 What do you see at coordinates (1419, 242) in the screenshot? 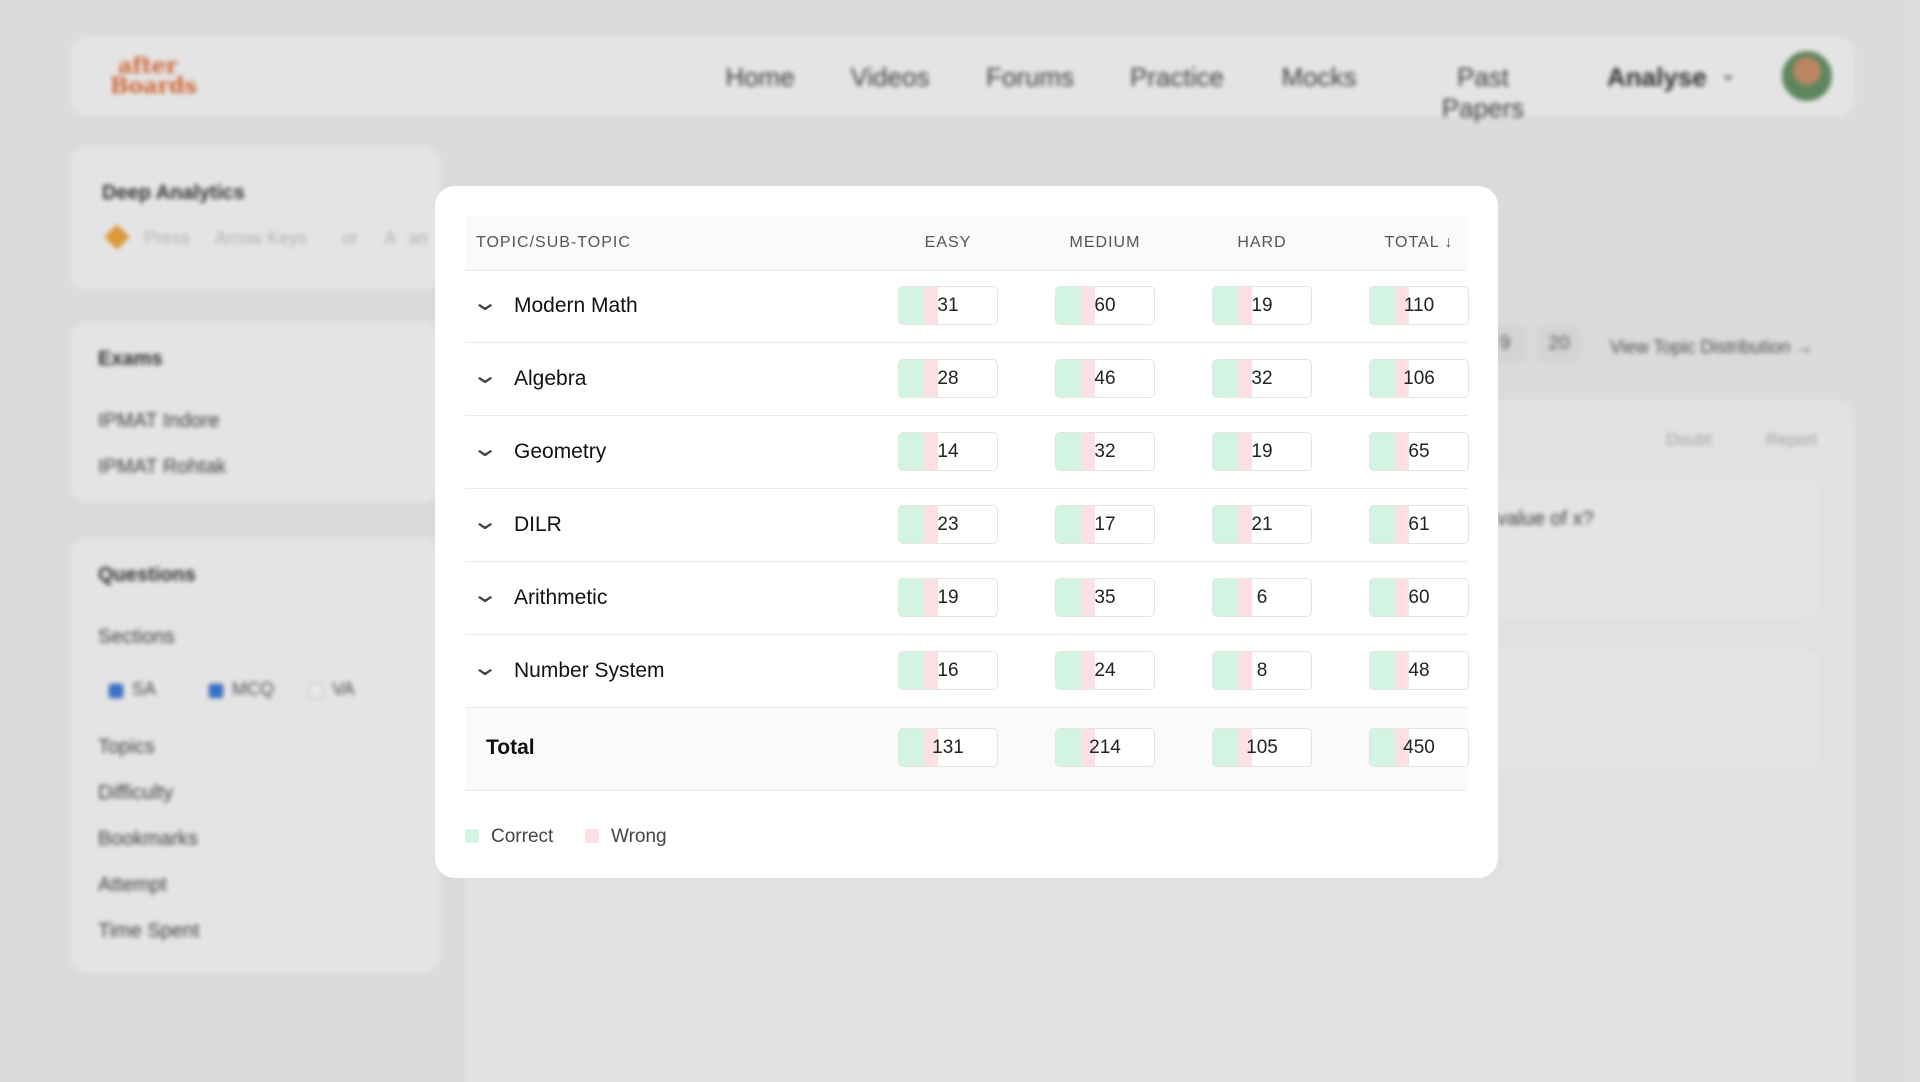
I see `column-header: TOTAL ↓` at bounding box center [1419, 242].